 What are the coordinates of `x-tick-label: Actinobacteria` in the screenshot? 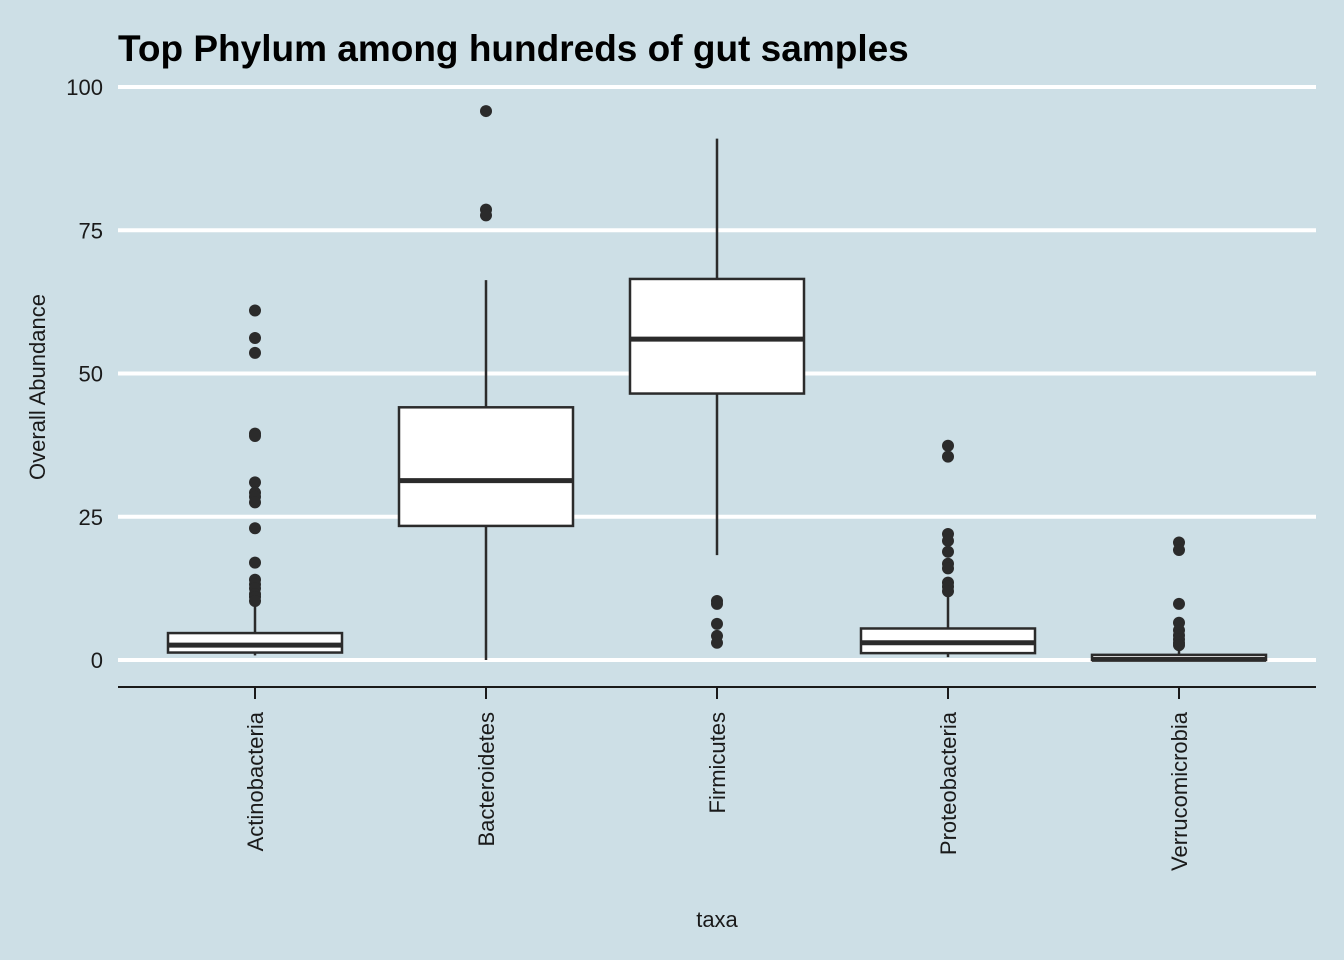 It's located at (255, 781).